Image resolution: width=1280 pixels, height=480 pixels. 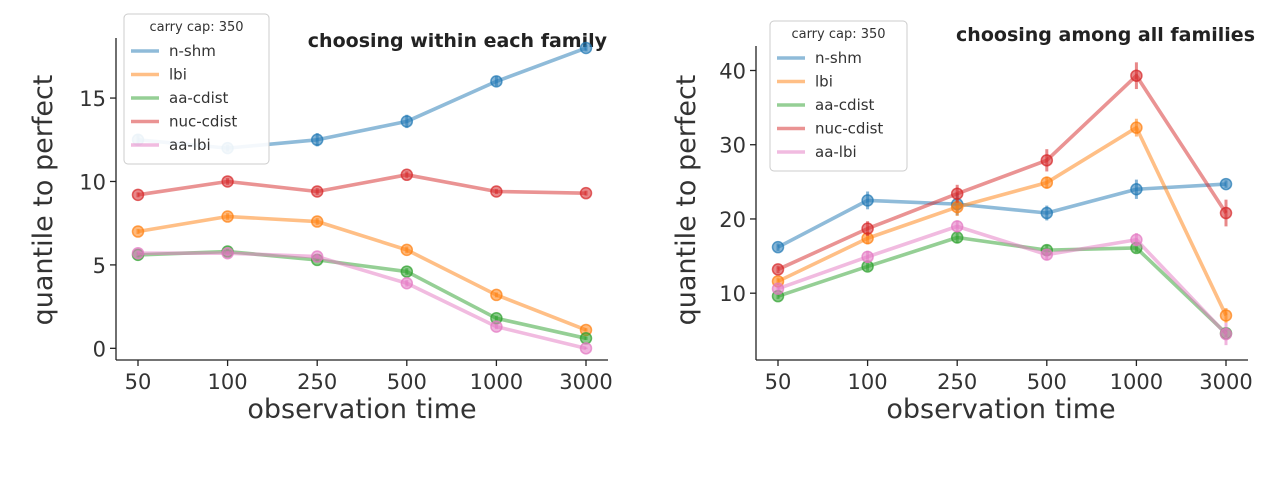 What do you see at coordinates (1105, 35) in the screenshot?
I see `chart-title: choosing among all families` at bounding box center [1105, 35].